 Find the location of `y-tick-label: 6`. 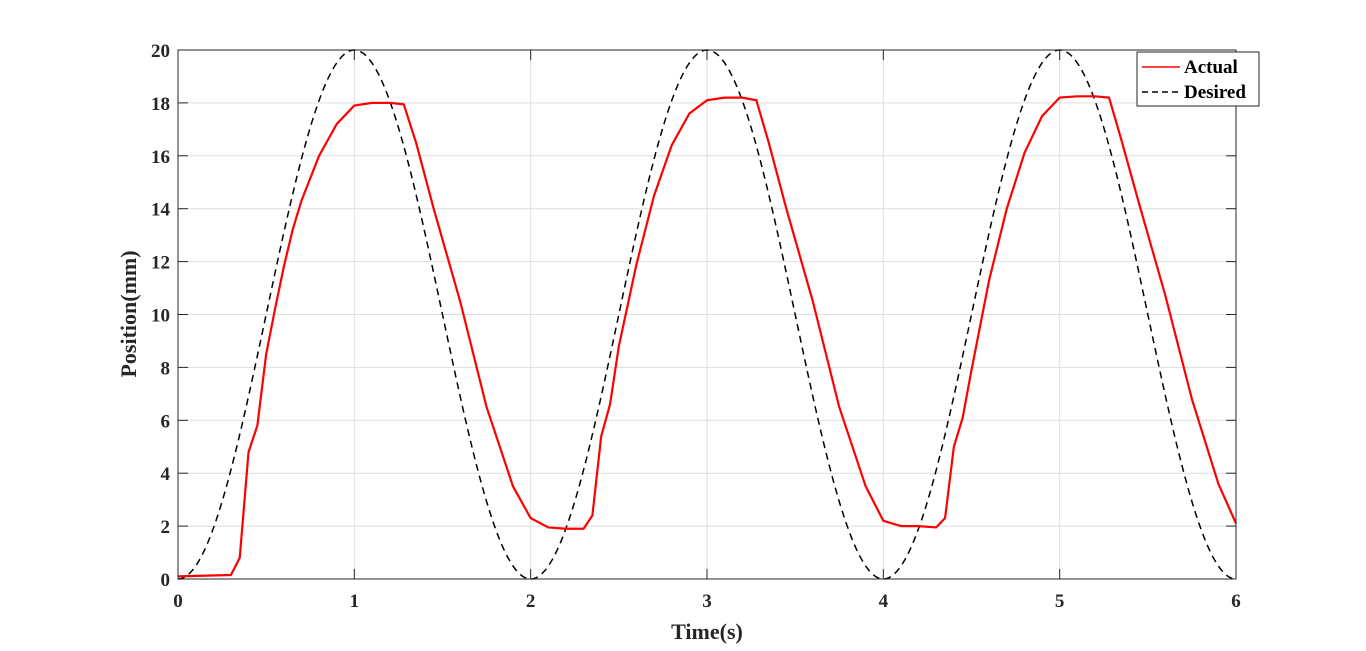

y-tick-label: 6 is located at coordinates (166, 421).